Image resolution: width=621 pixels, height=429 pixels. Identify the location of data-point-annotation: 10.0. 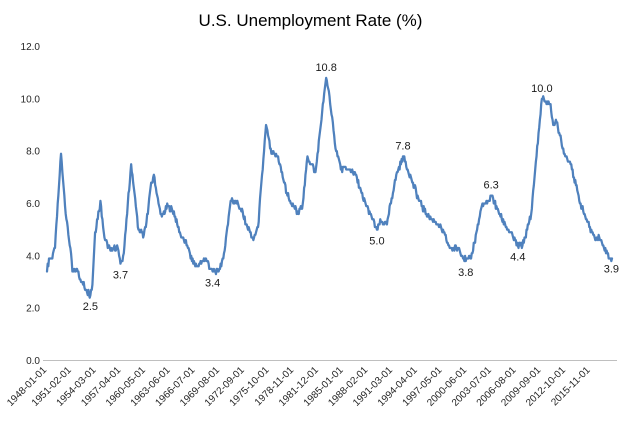
(541, 89).